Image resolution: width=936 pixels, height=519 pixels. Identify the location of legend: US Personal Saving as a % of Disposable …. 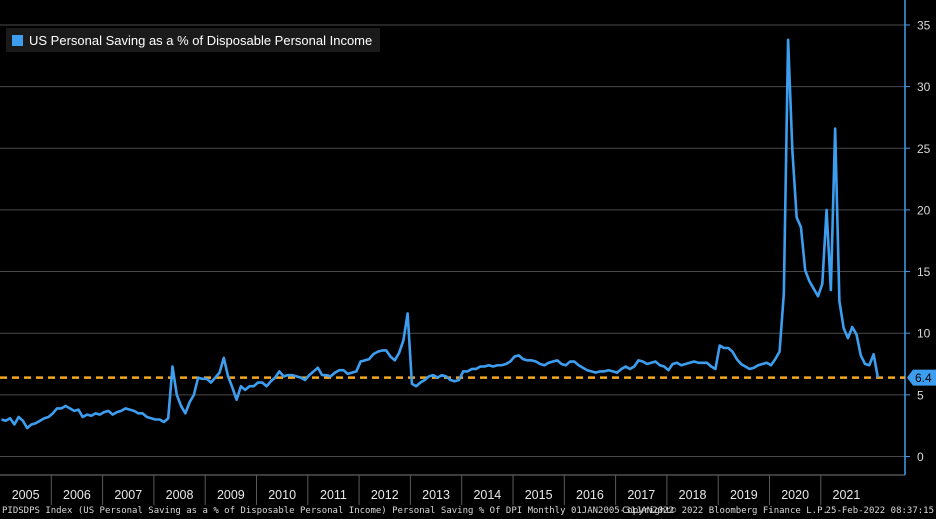
(193, 40).